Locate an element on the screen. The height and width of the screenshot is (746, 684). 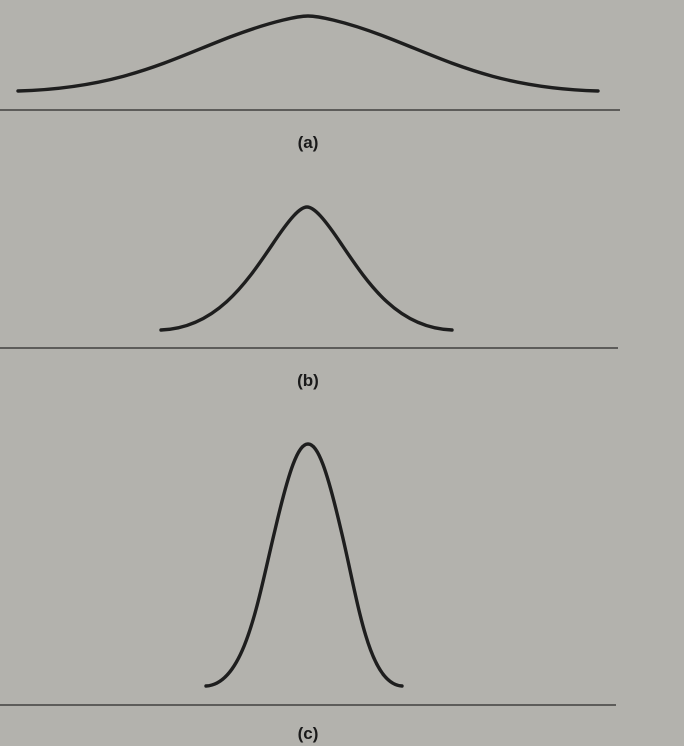
panel-a-graphic is located at coordinates (310, 62).